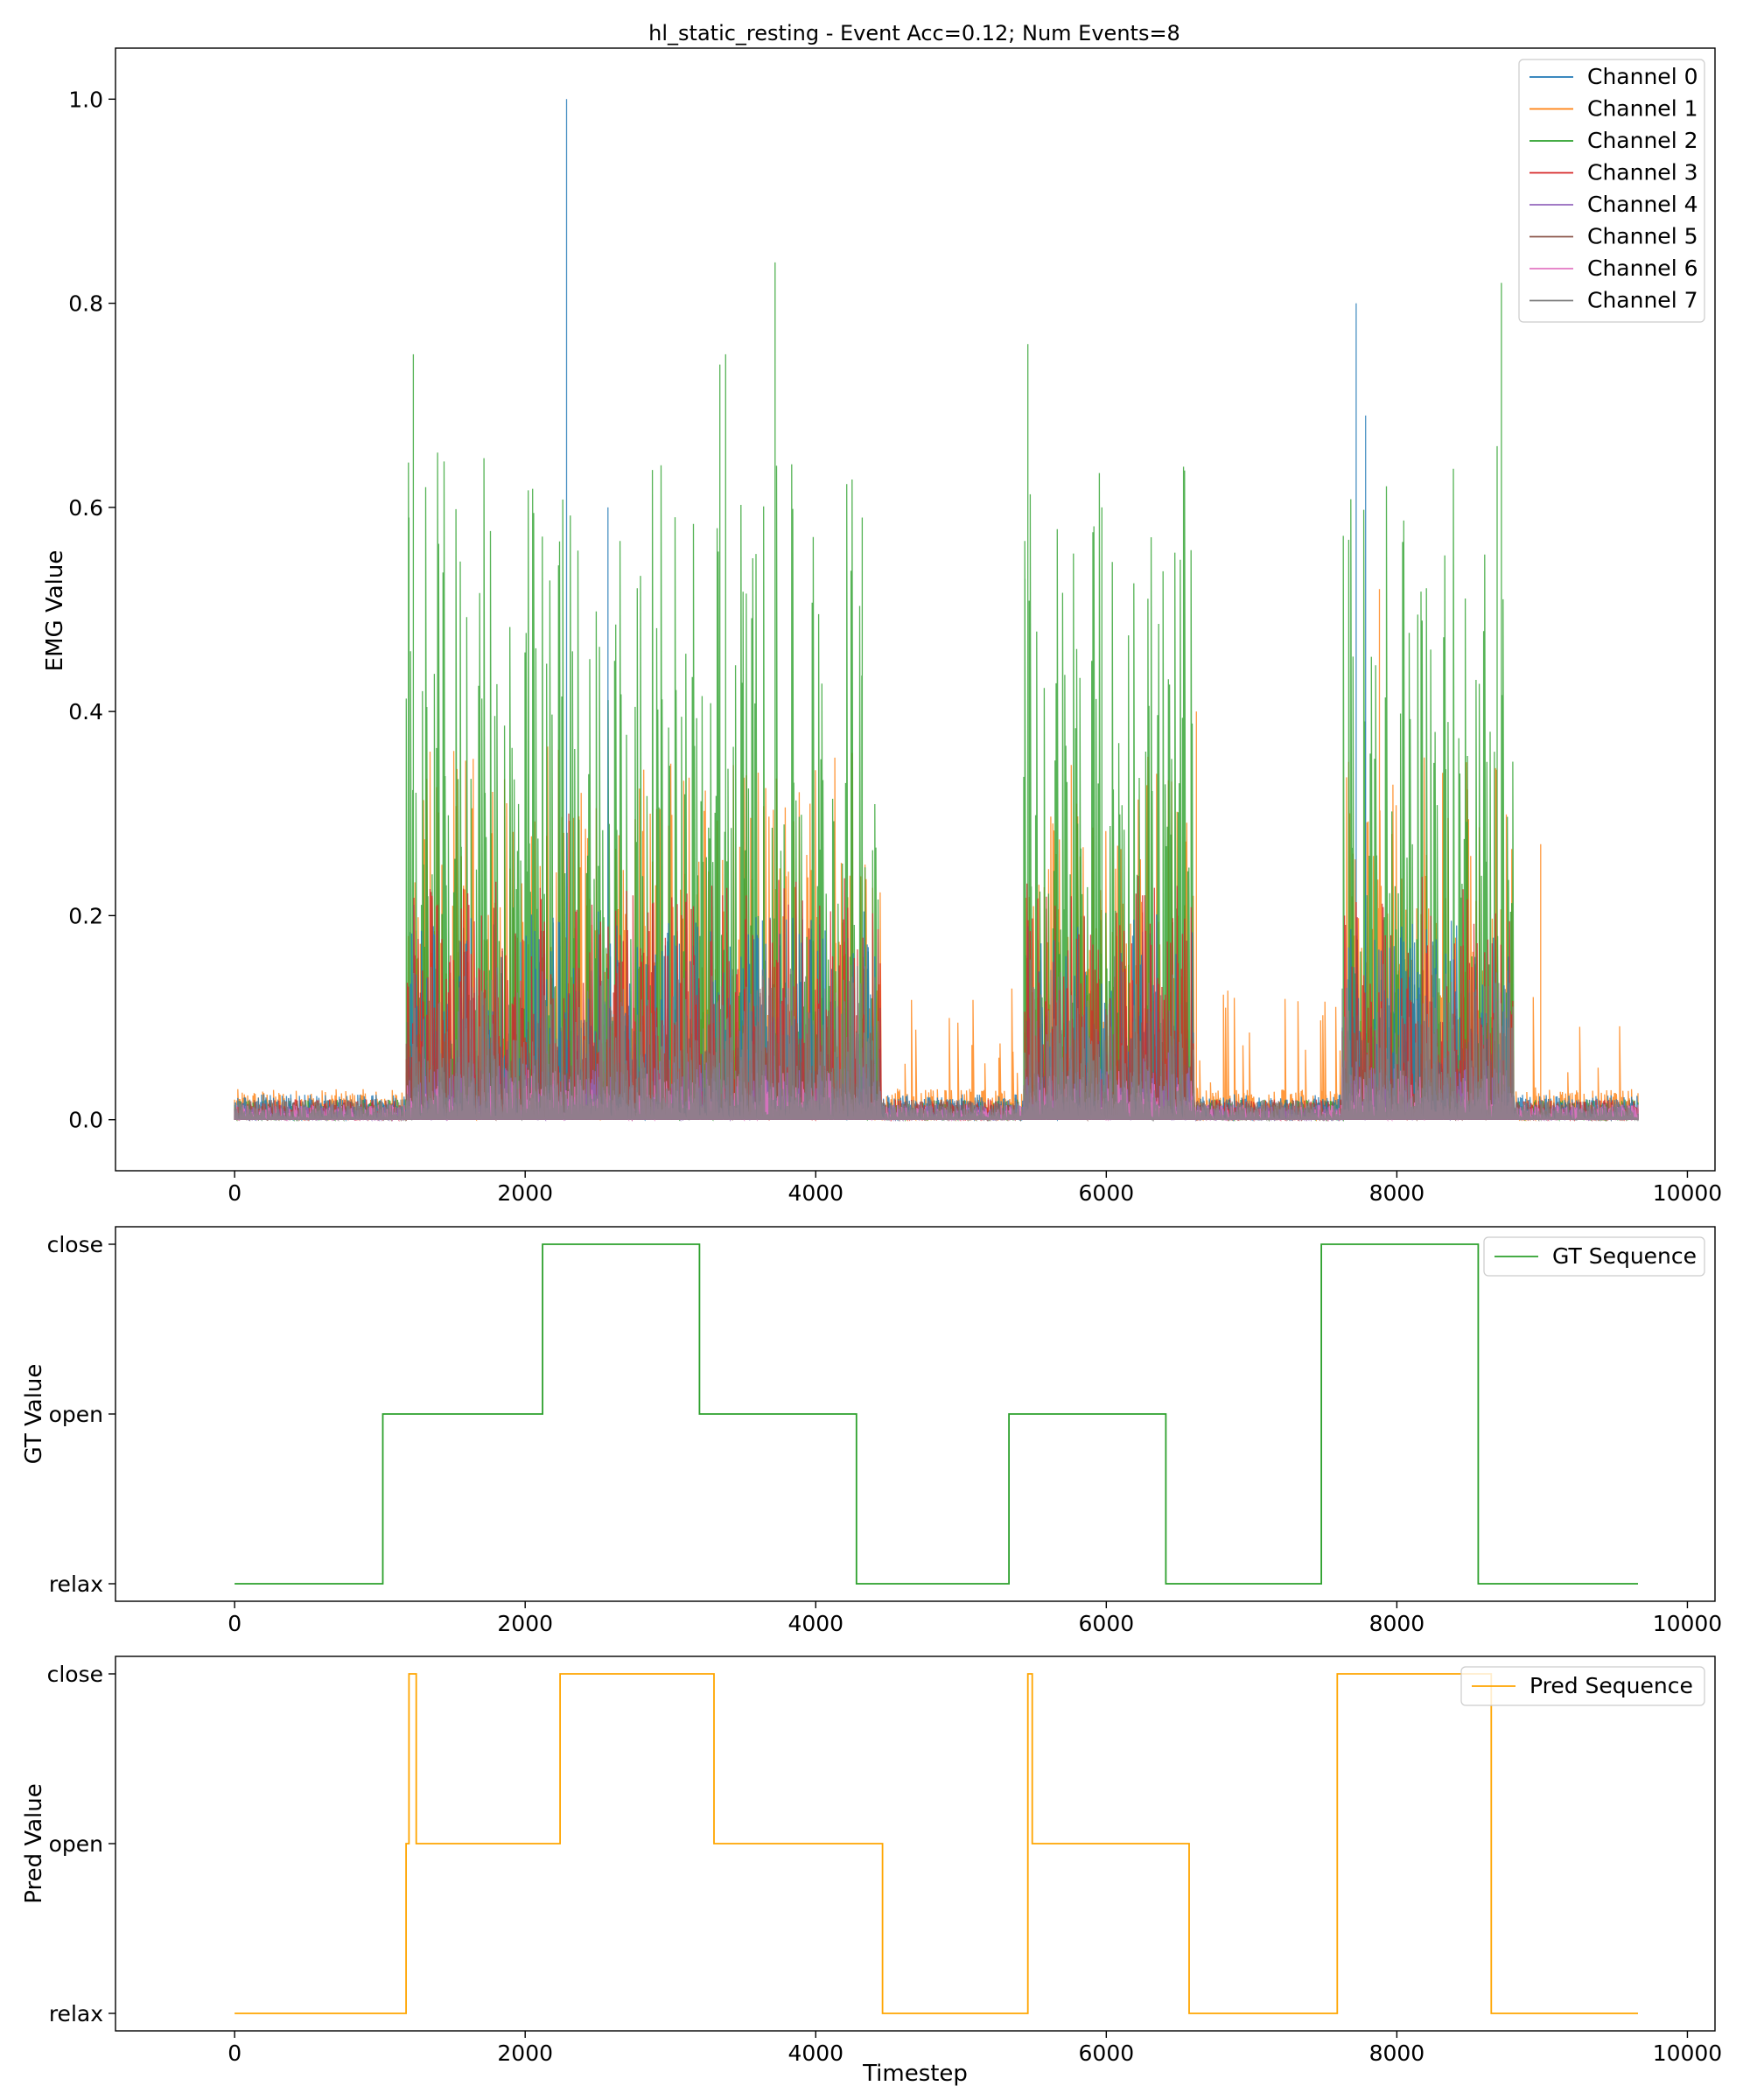  I want to click on pred-legend: Pred Sequence, so click(1582, 1686).